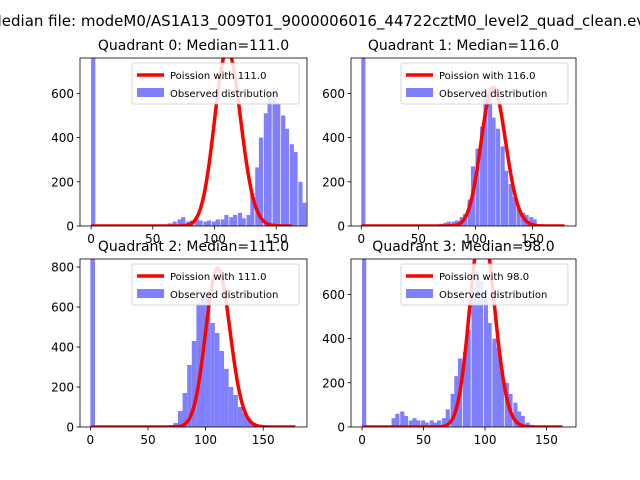 Image resolution: width=640 pixels, height=480 pixels. I want to click on panel-3-xtick-label: 100, so click(485, 440).